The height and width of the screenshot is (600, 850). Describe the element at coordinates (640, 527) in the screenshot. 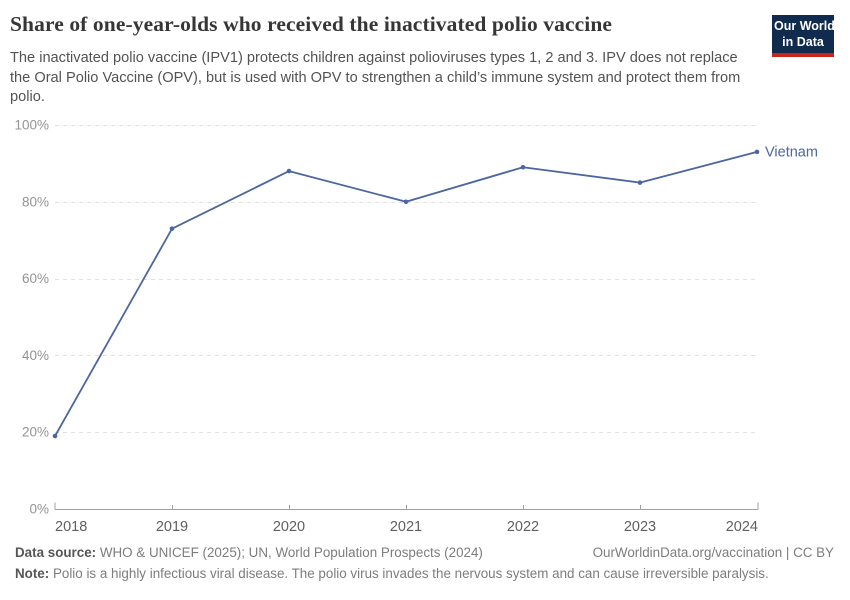

I see `x-tick-label: 2023` at that location.